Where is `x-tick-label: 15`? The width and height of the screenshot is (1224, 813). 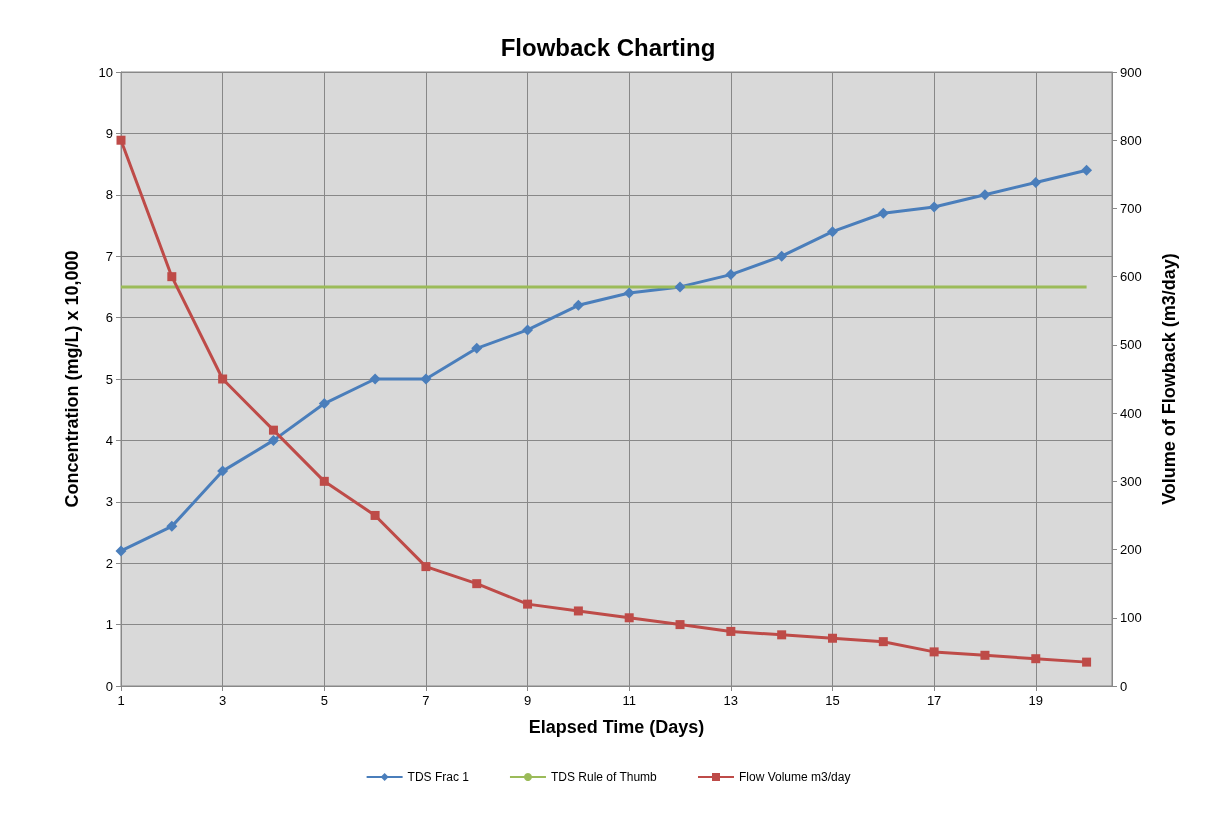
x-tick-label: 15 is located at coordinates (832, 700).